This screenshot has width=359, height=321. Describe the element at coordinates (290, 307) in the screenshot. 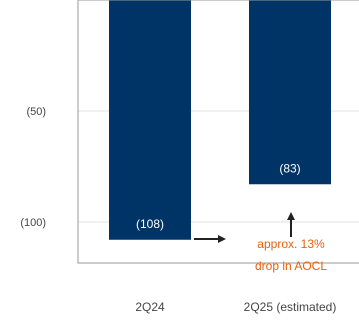

I see `x-category-label: 2Q25 (estimated)` at that location.